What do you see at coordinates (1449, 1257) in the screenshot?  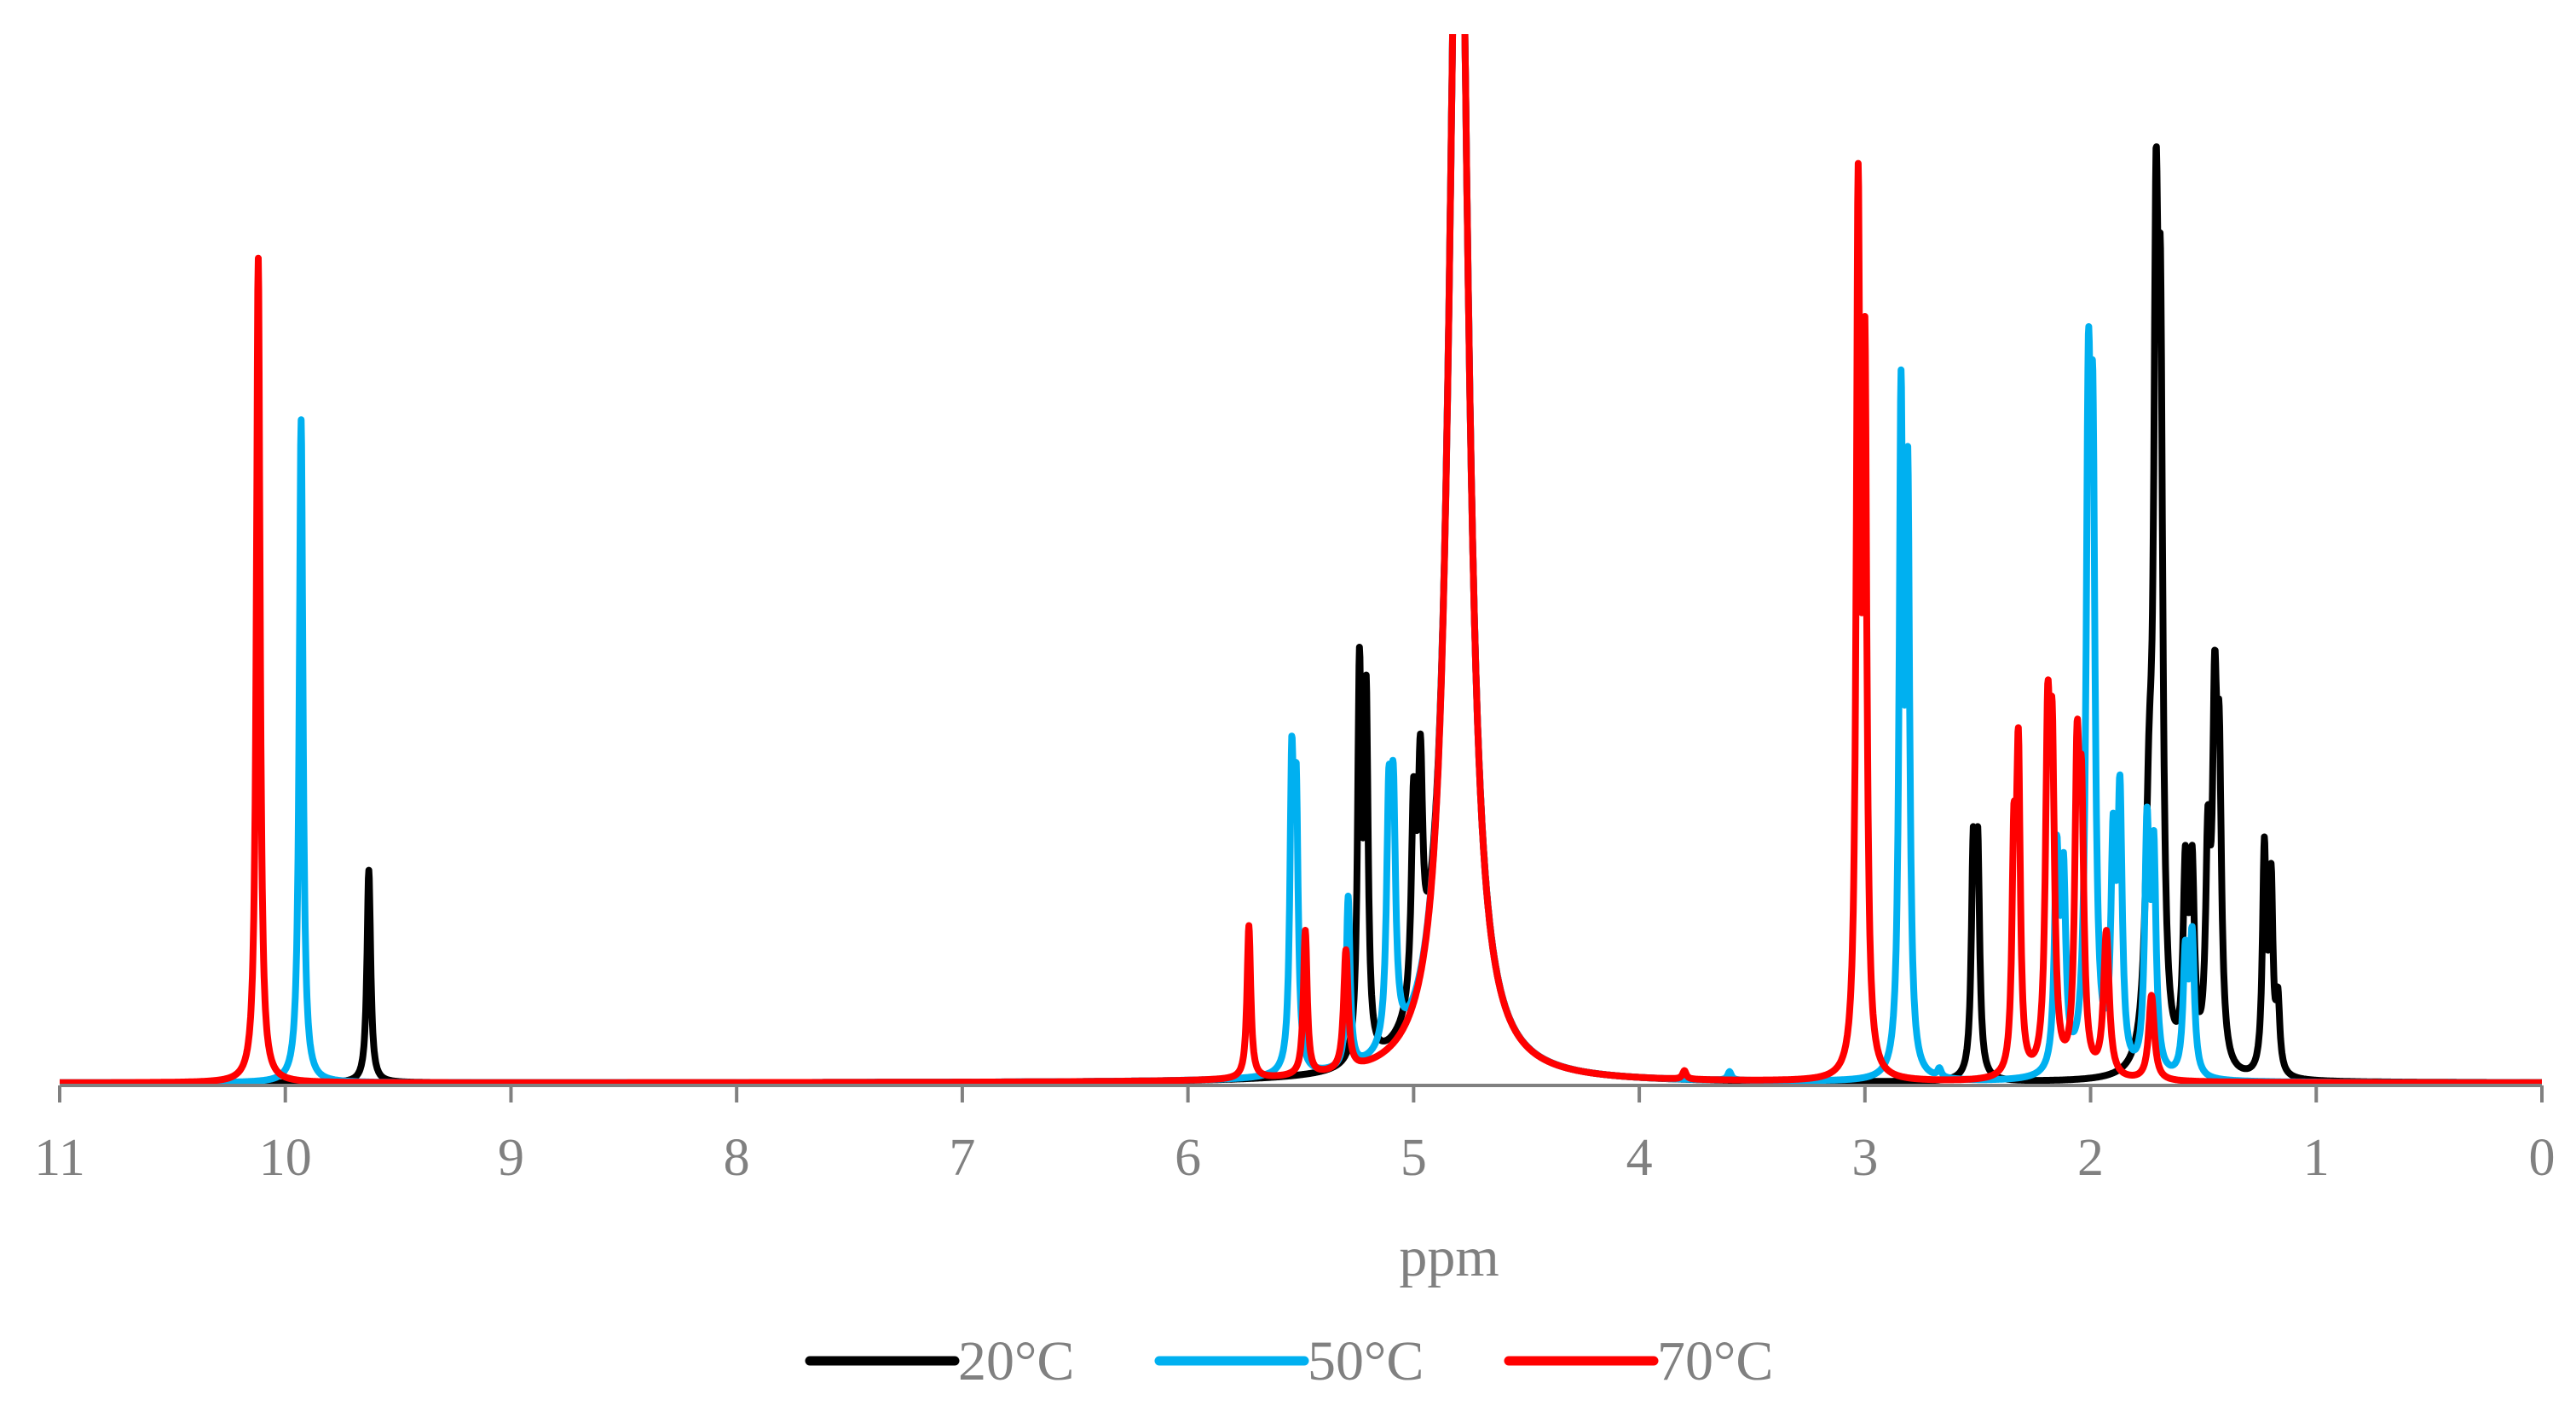 I see `x-axis-title: ppm` at bounding box center [1449, 1257].